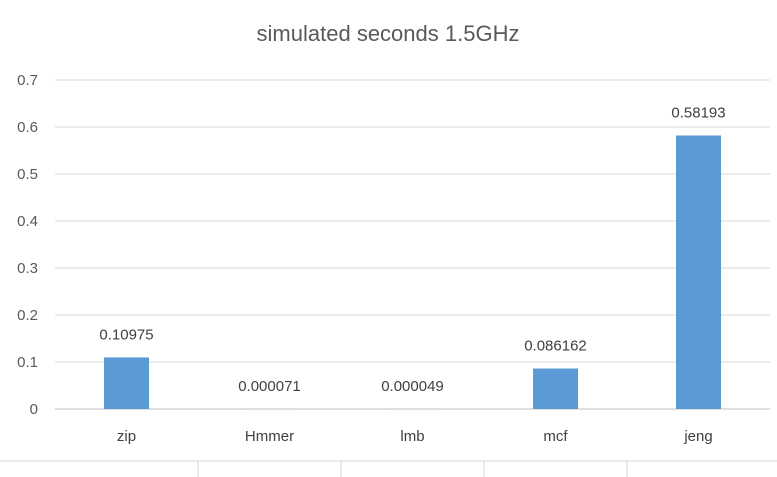 Image resolution: width=777 pixels, height=477 pixels. Describe the element at coordinates (27, 245) in the screenshot. I see `y-axis-ticks: 0 0.1 0.2 0.3 0.4 0.5 0.6 0.7` at that location.